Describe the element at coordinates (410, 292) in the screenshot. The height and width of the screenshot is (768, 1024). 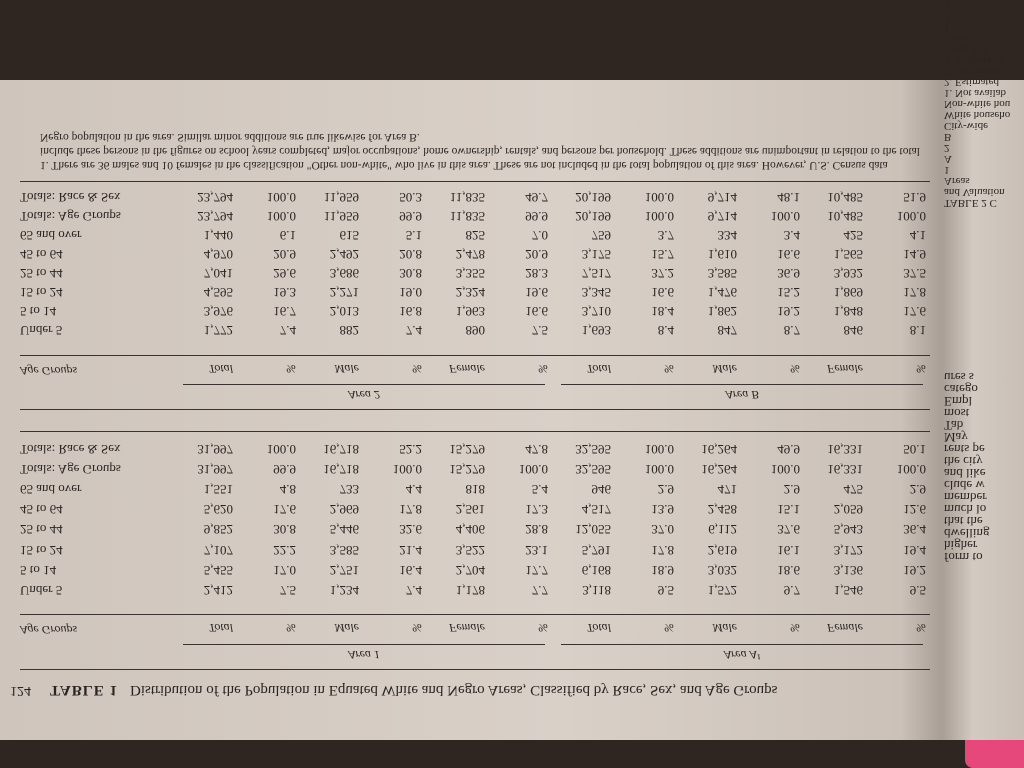
I see `cell: 19.0` at that location.